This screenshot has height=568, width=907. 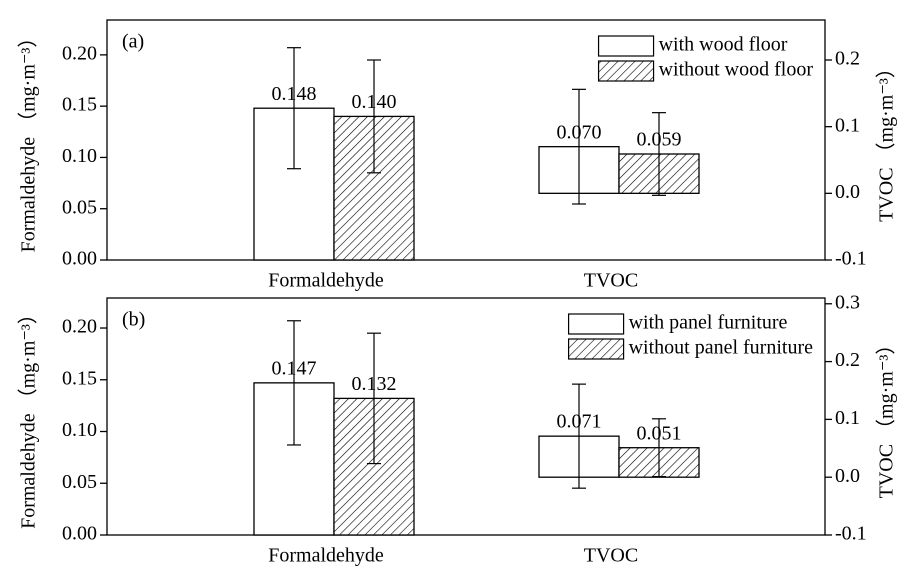 I want to click on data-label: 0.070, so click(x=579, y=132).